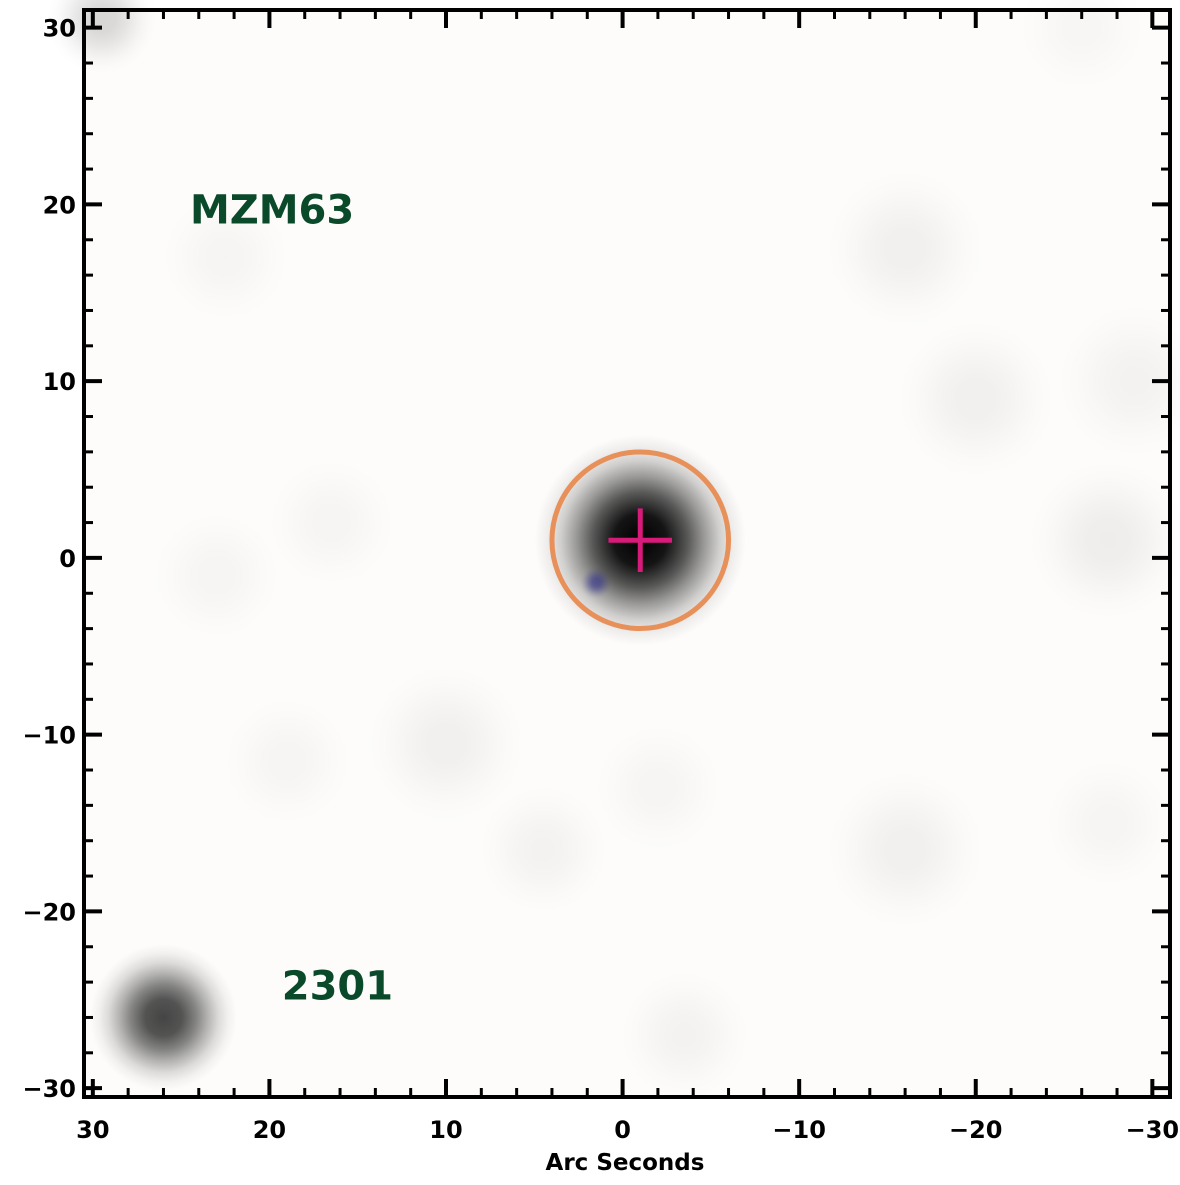 Image resolution: width=1180 pixels, height=1185 pixels. What do you see at coordinates (49, 912) in the screenshot?
I see `y-tick-label: −20` at bounding box center [49, 912].